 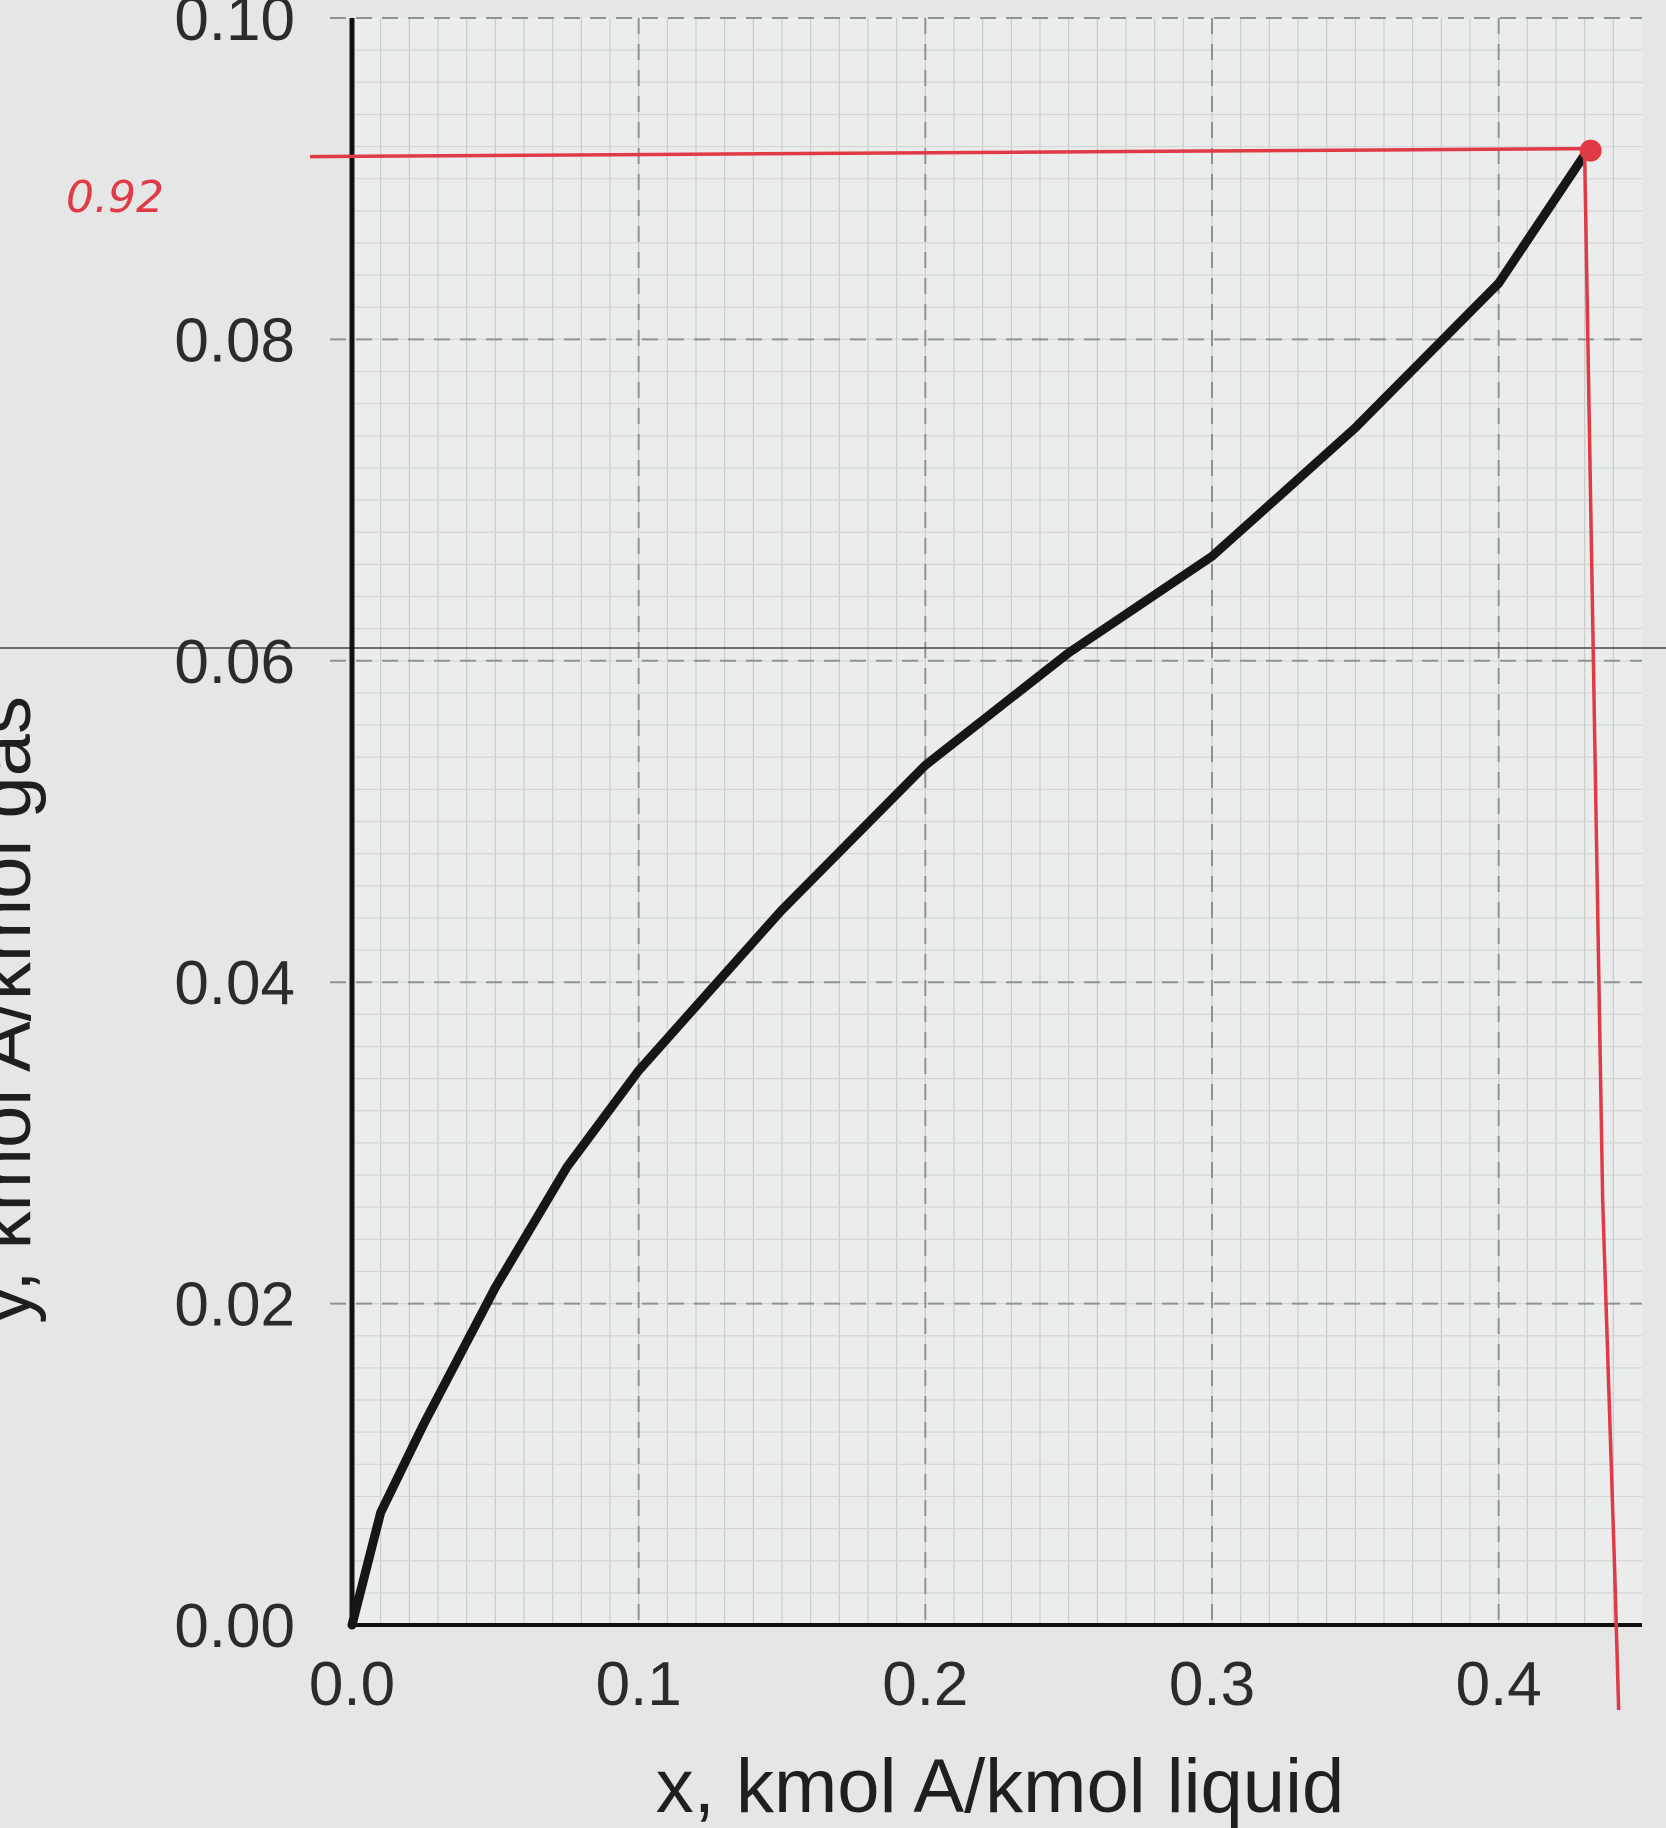 I want to click on red-annotation-text: 0.92, so click(x=115, y=197).